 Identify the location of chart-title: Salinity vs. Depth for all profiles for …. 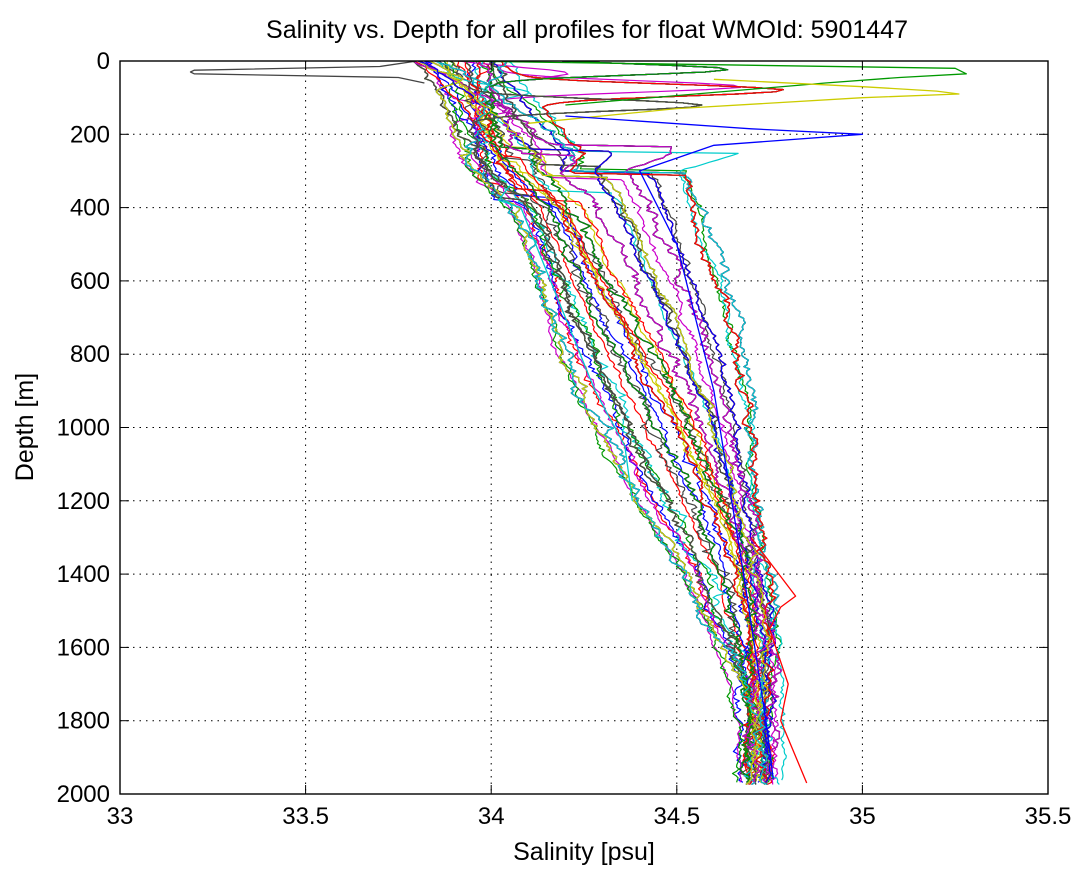
(587, 30).